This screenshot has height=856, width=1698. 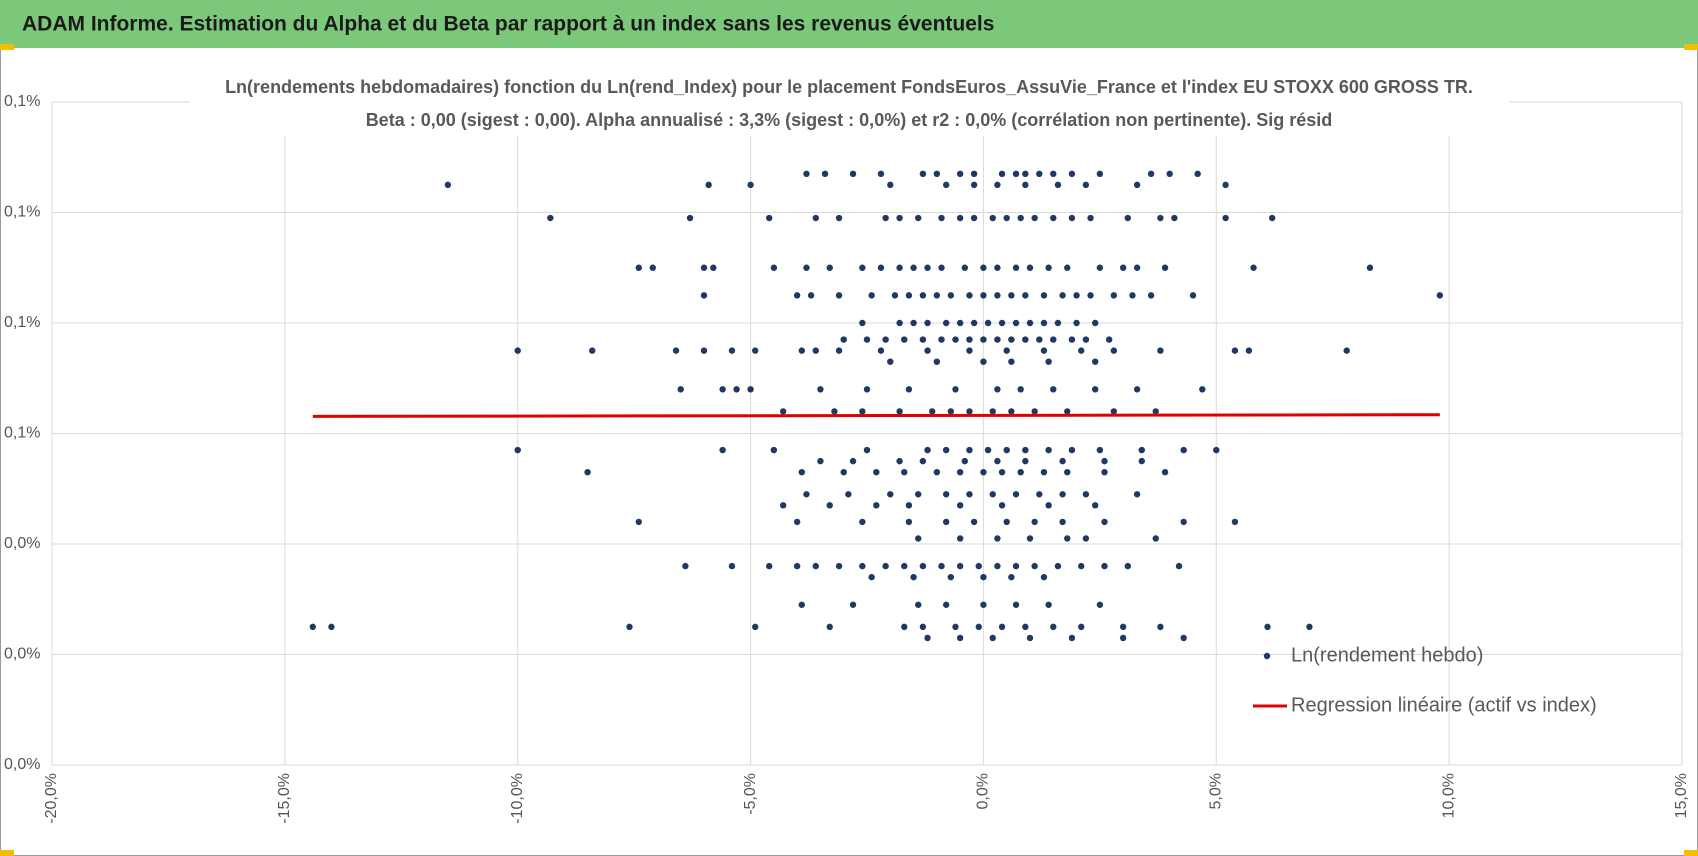 I want to click on x-tick-label: -5,0%, so click(x=750, y=794).